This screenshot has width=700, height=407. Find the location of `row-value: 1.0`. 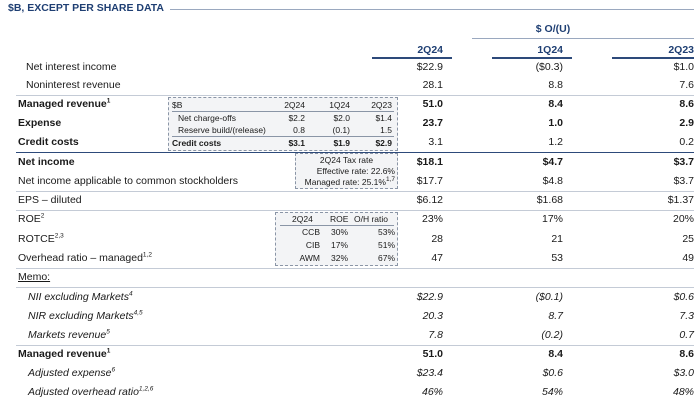

row-value: 1.0 is located at coordinates (555, 123).